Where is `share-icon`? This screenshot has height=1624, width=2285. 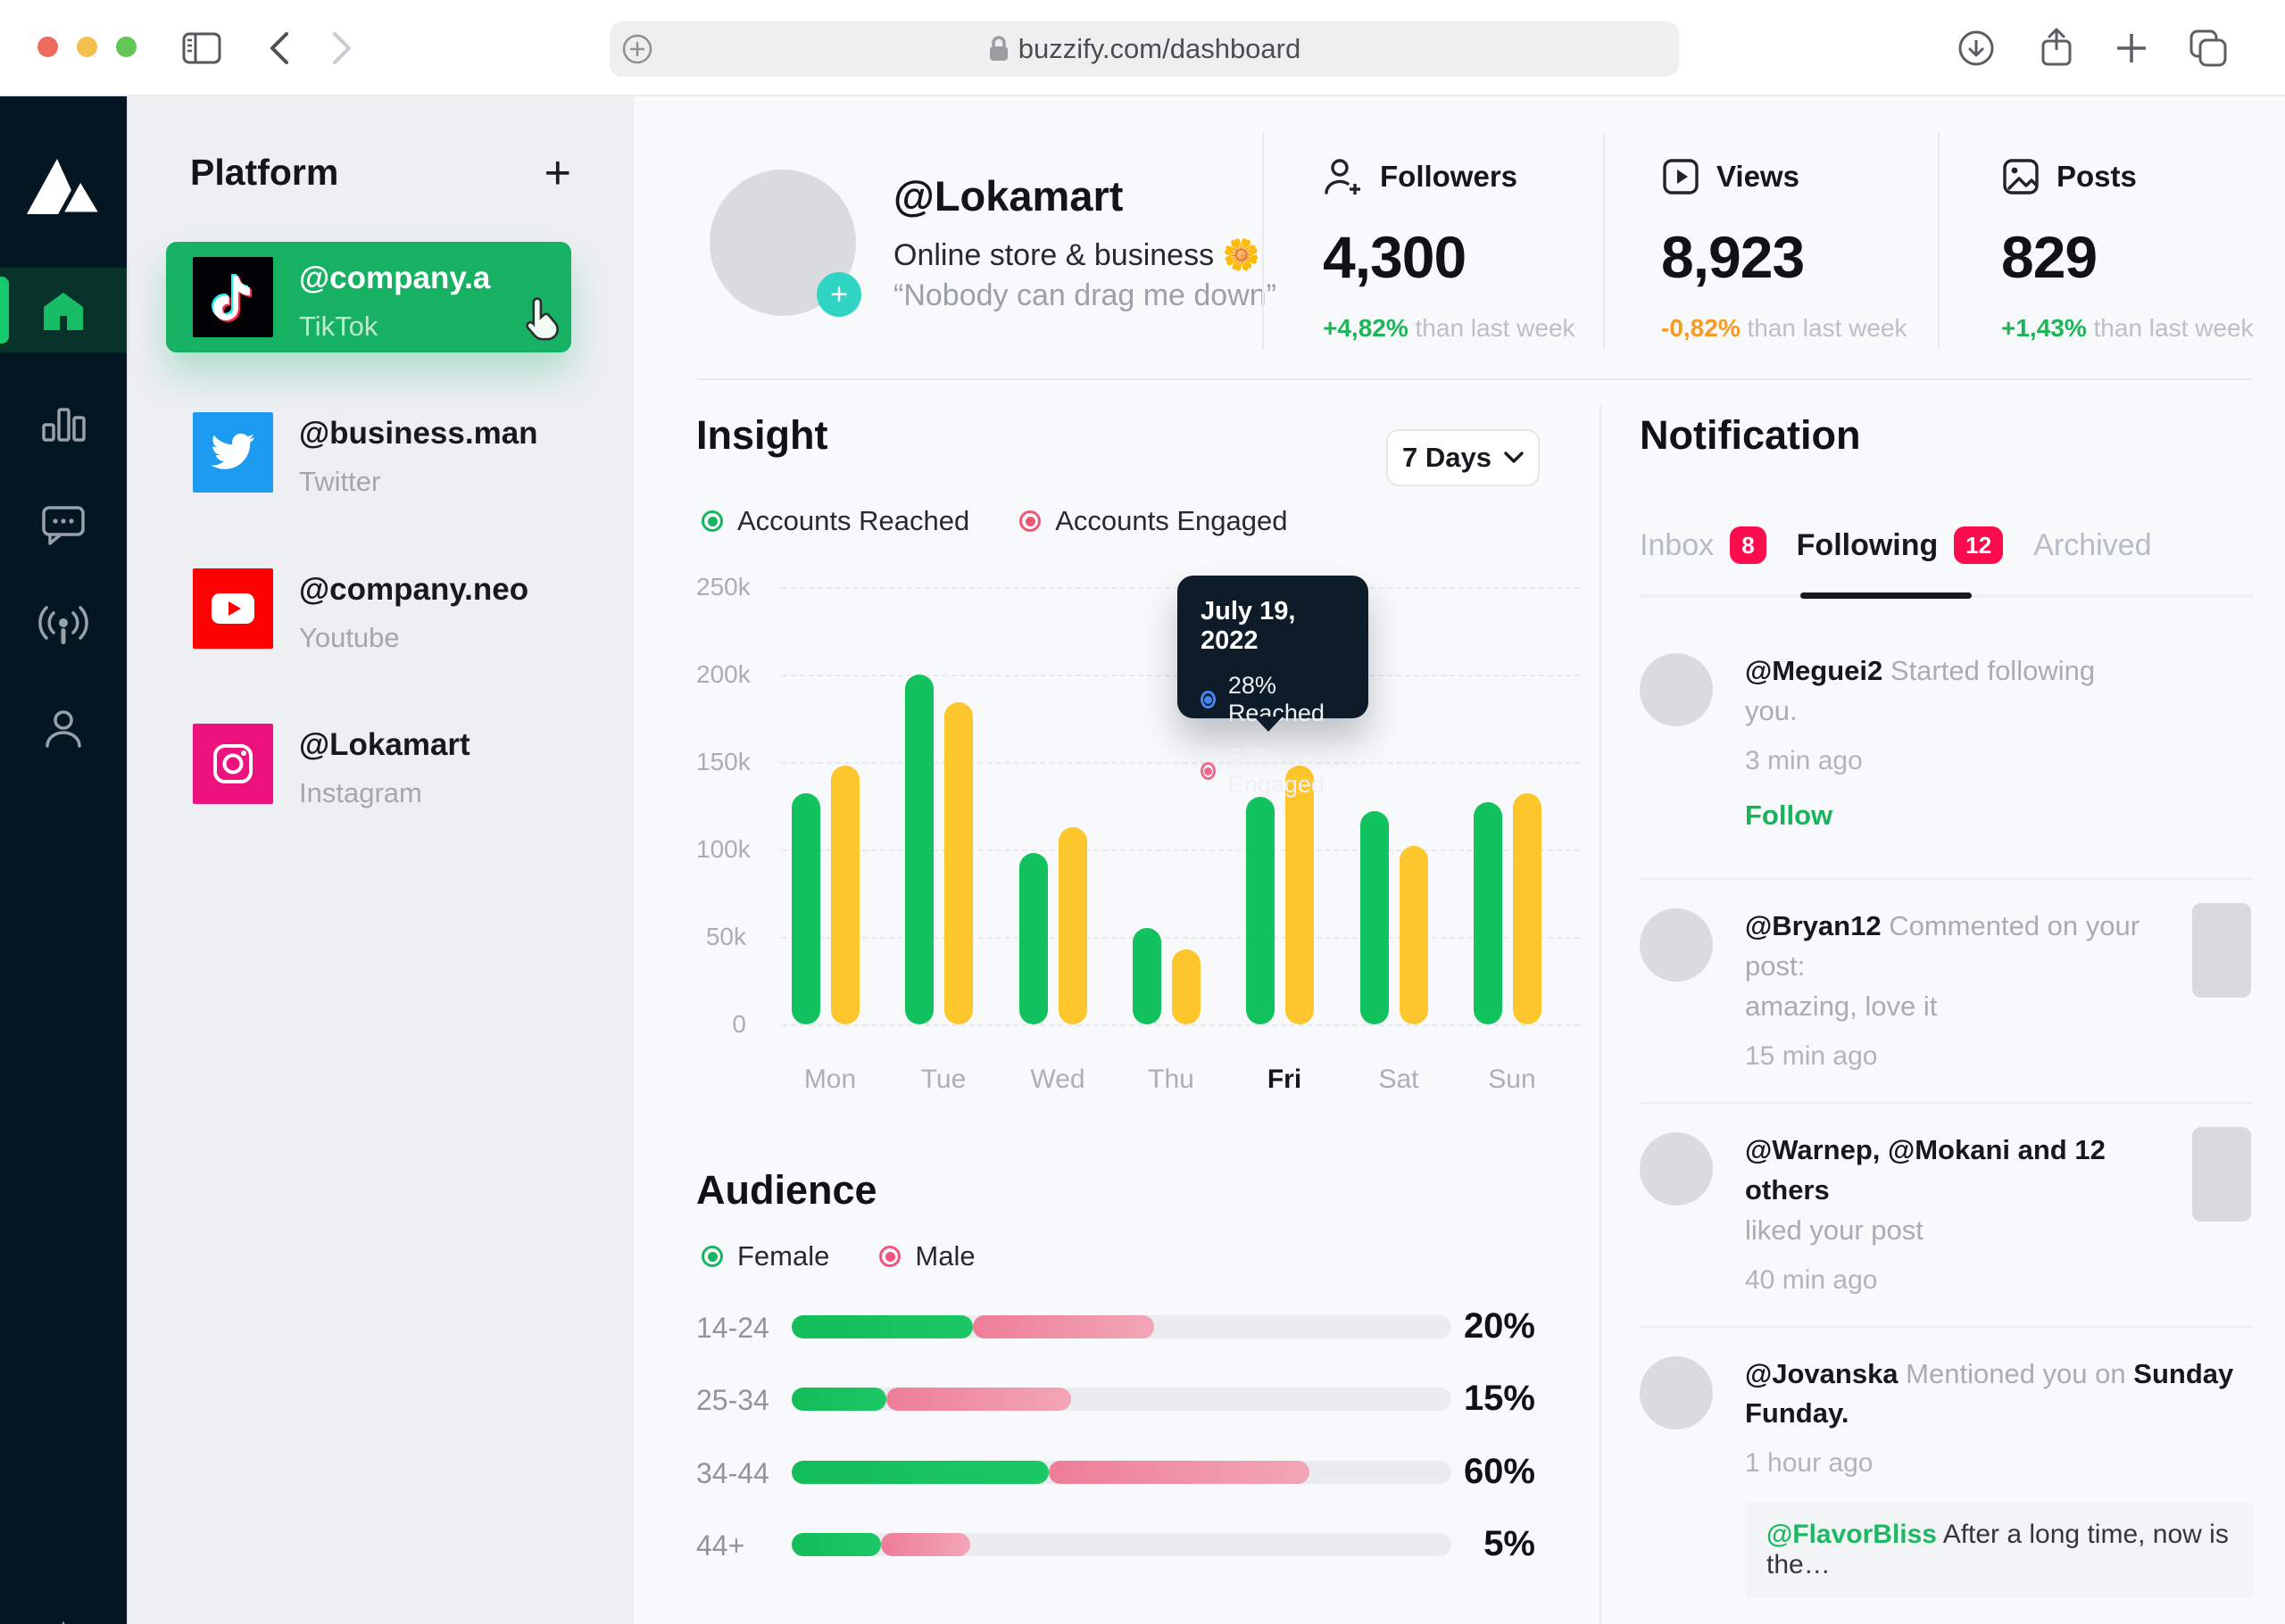
share-icon is located at coordinates (2056, 48).